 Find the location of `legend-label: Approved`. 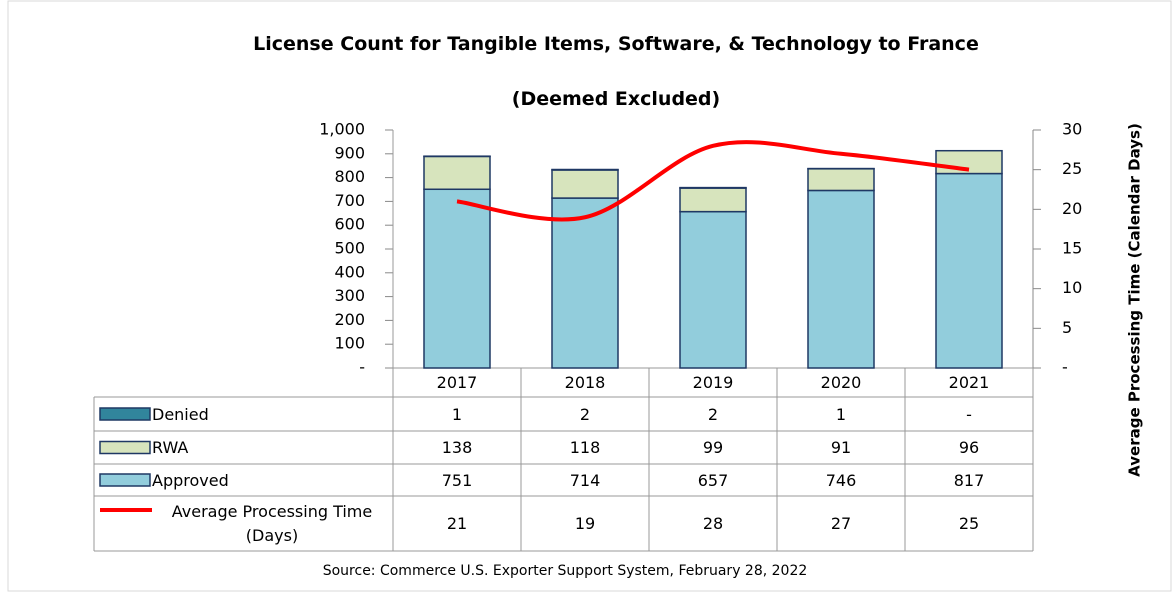

legend-label: Approved is located at coordinates (190, 480).